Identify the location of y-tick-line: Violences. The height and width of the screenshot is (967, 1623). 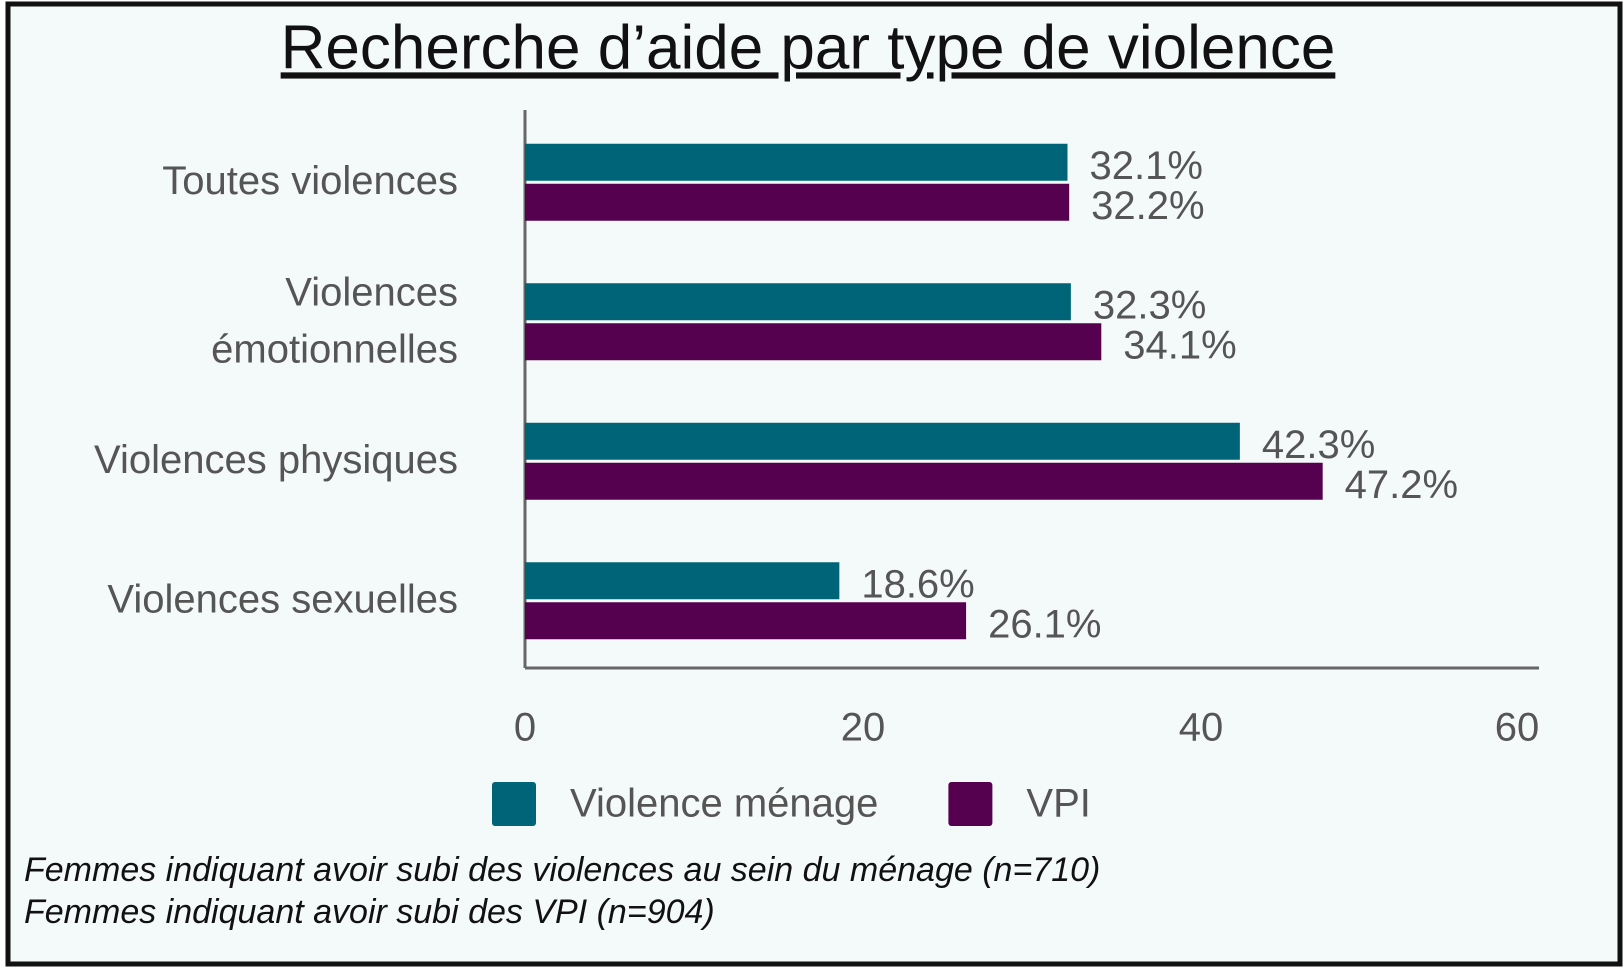
(371, 292).